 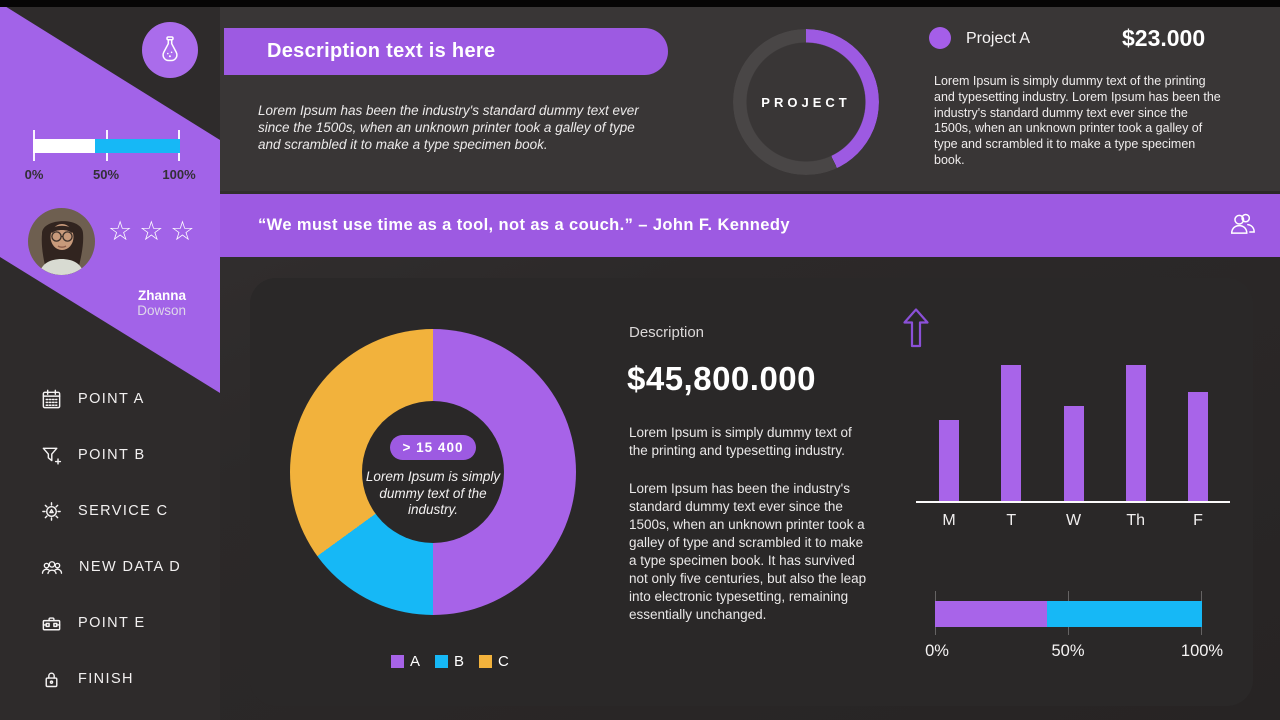 I want to click on two-people-icon, so click(x=1243, y=224).